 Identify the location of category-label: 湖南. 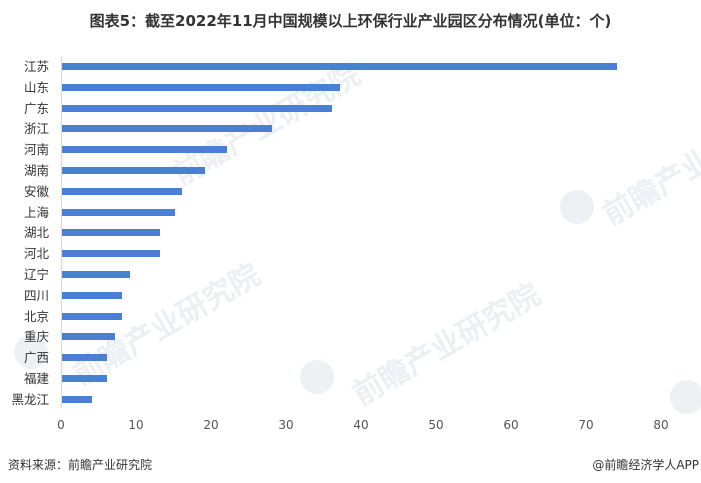
(36, 170).